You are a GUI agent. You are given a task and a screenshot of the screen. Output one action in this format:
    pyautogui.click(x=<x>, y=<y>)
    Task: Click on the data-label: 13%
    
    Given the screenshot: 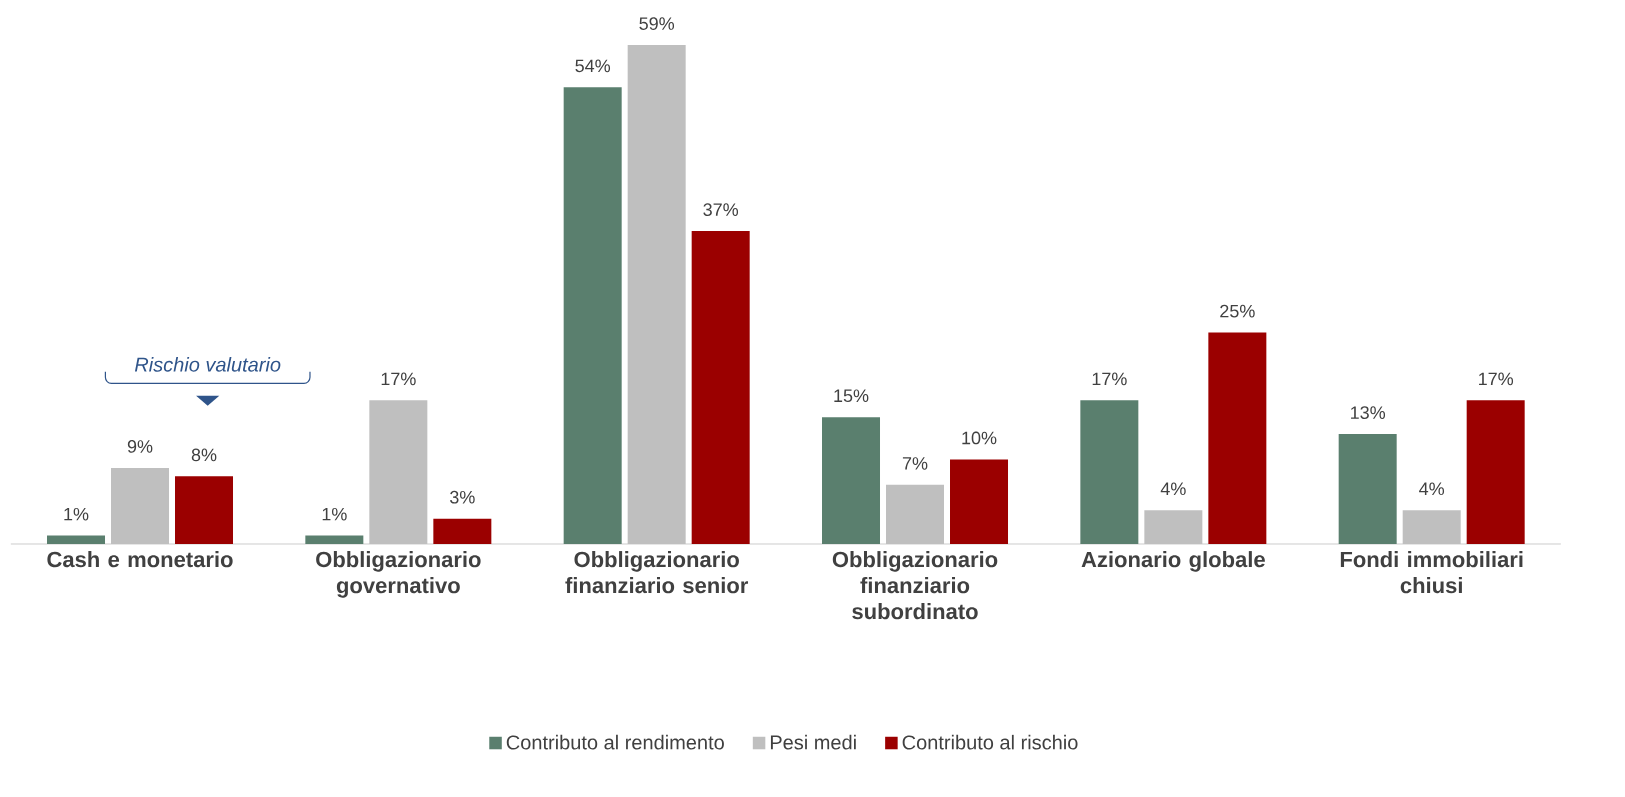 What is the action you would take?
    pyautogui.click(x=1368, y=412)
    